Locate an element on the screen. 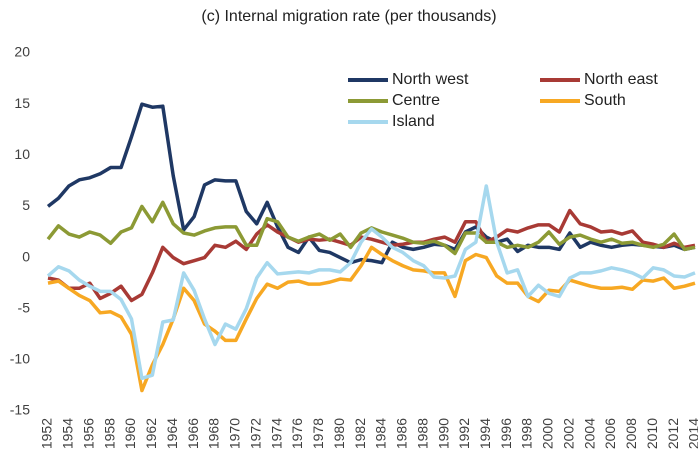 This screenshot has height=460, width=698. x-tick-label: 1970 is located at coordinates (235, 433).